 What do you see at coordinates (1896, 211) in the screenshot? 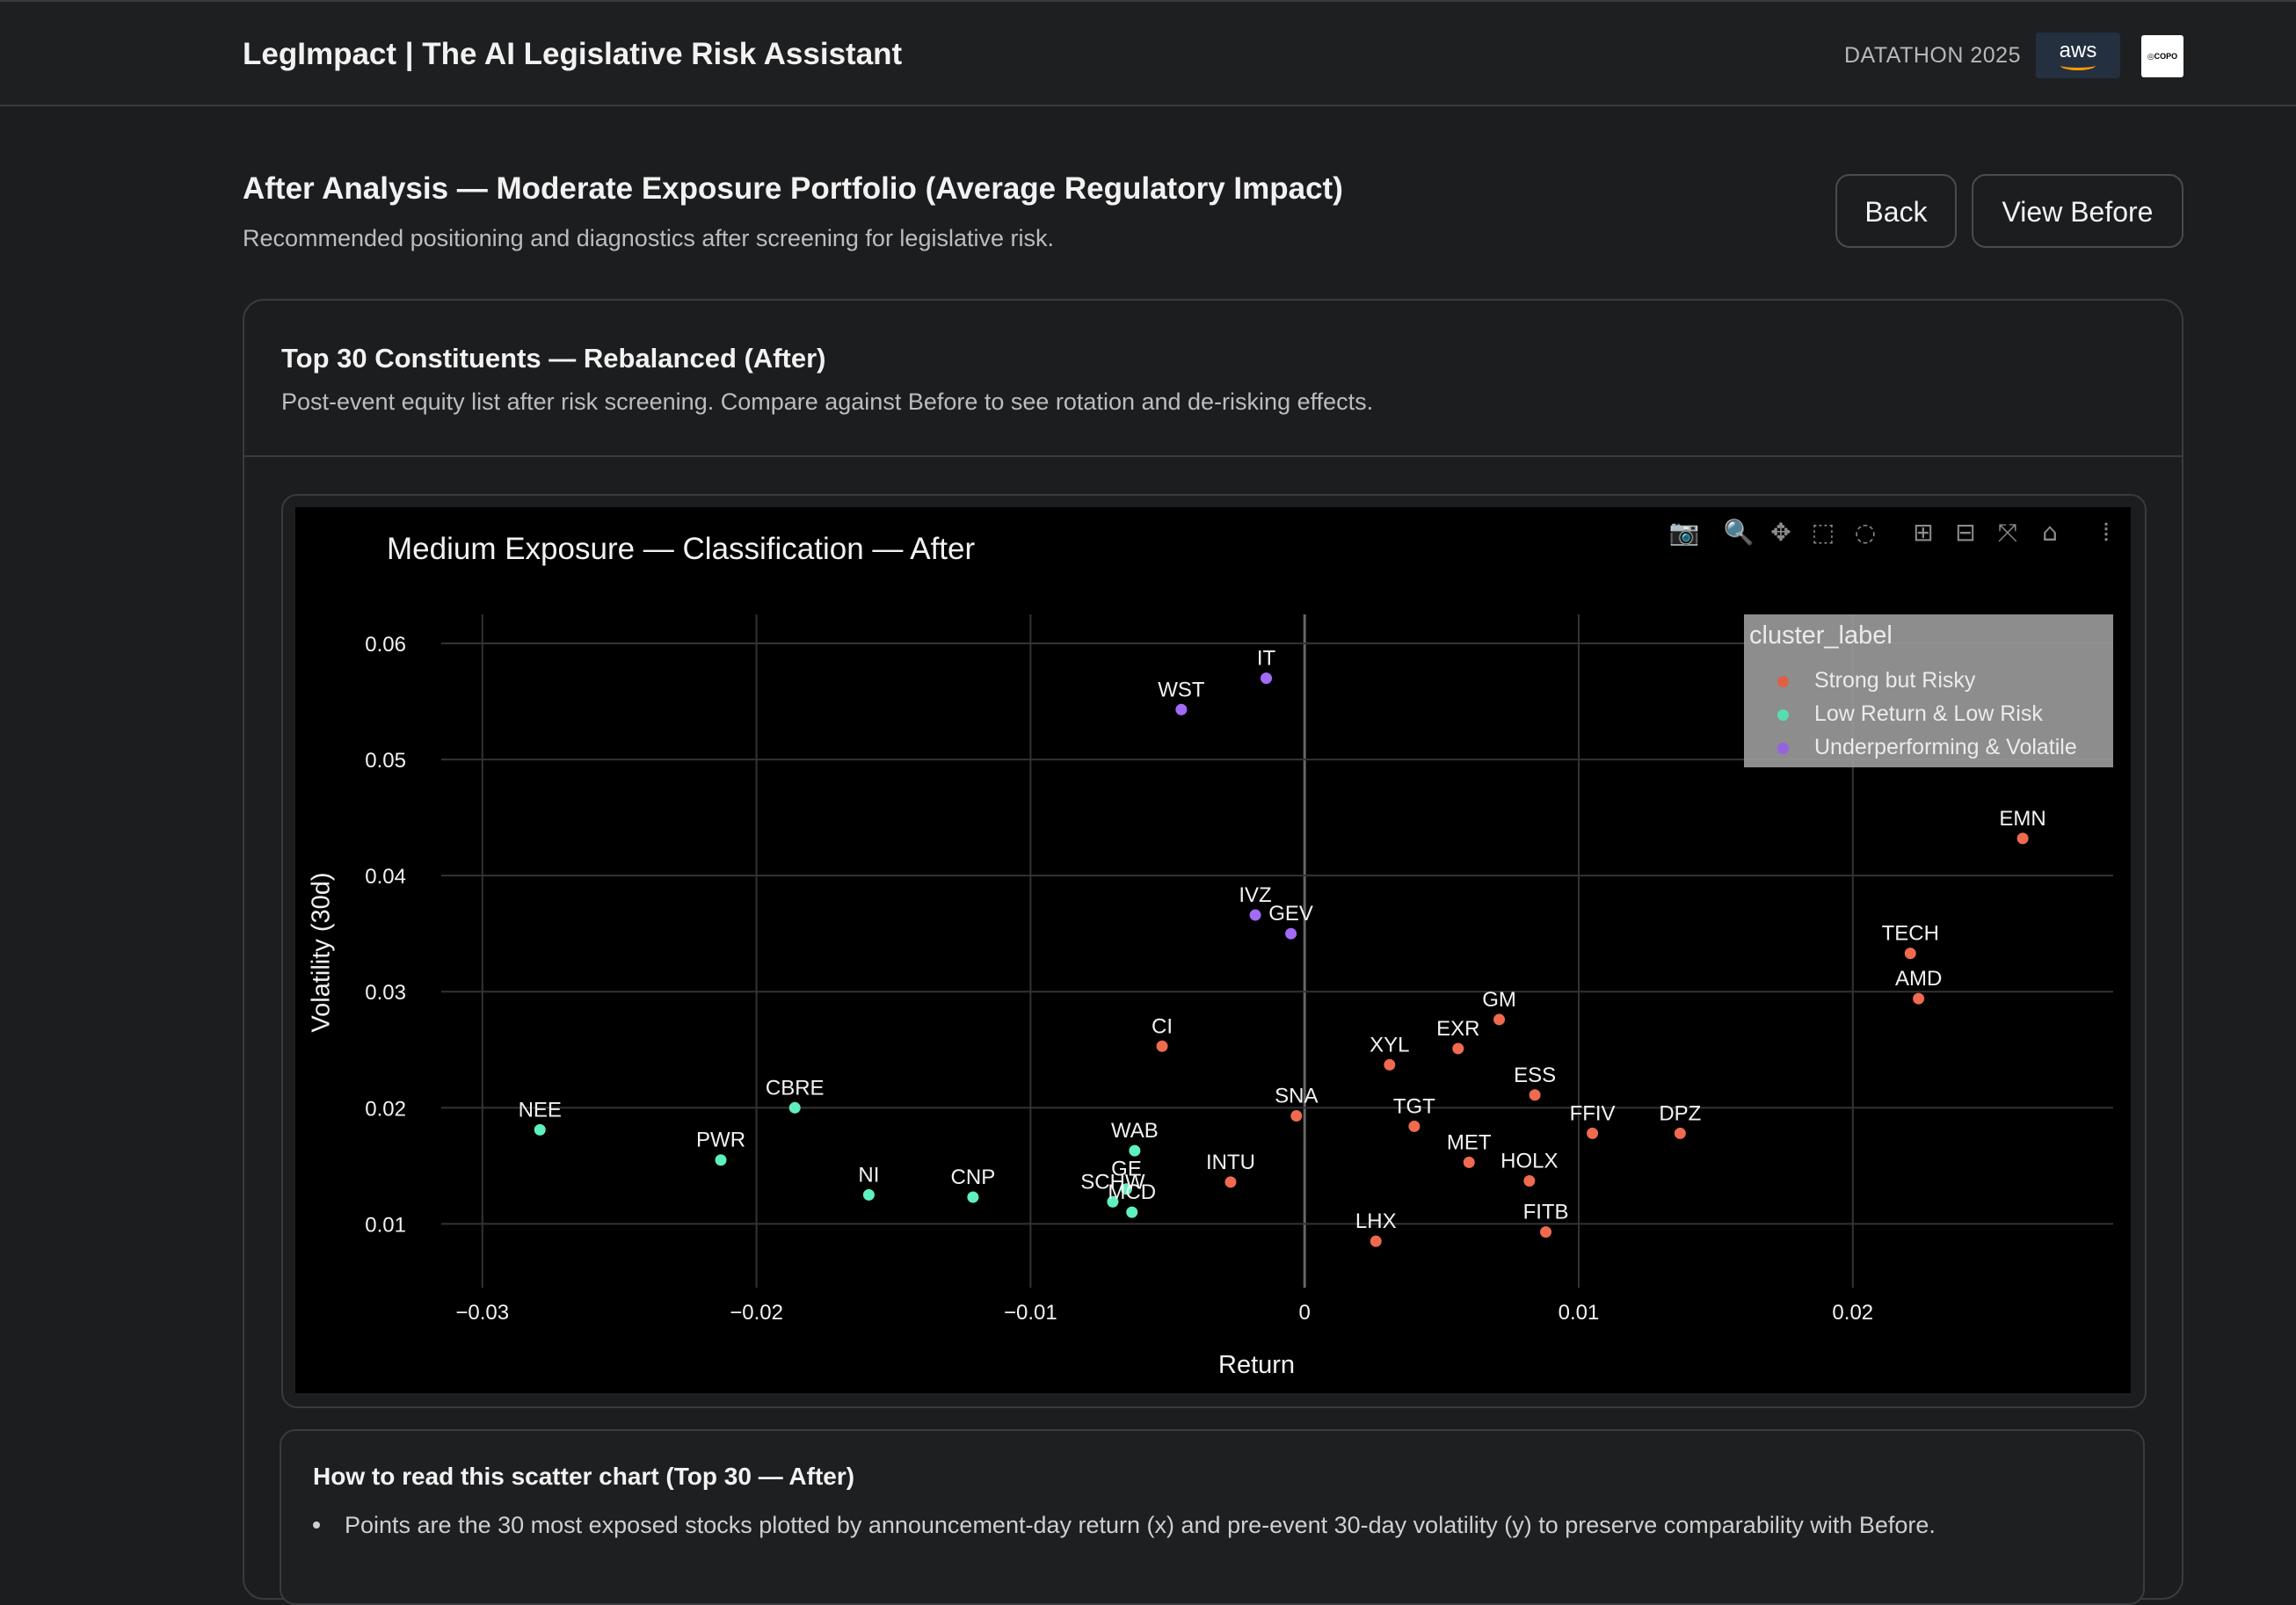
I see `back-button: Back` at bounding box center [1896, 211].